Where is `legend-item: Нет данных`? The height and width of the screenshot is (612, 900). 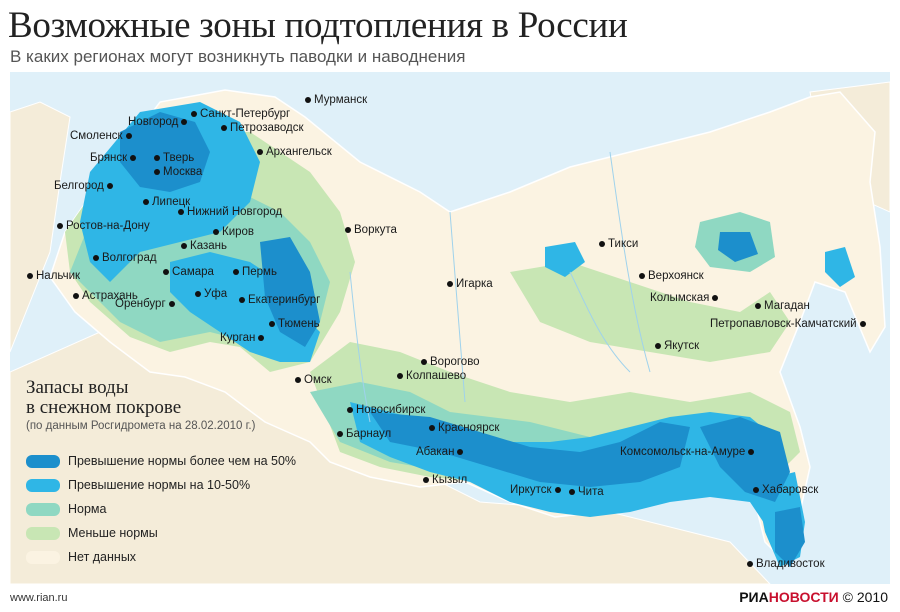
legend-item: Нет данных is located at coordinates (81, 558).